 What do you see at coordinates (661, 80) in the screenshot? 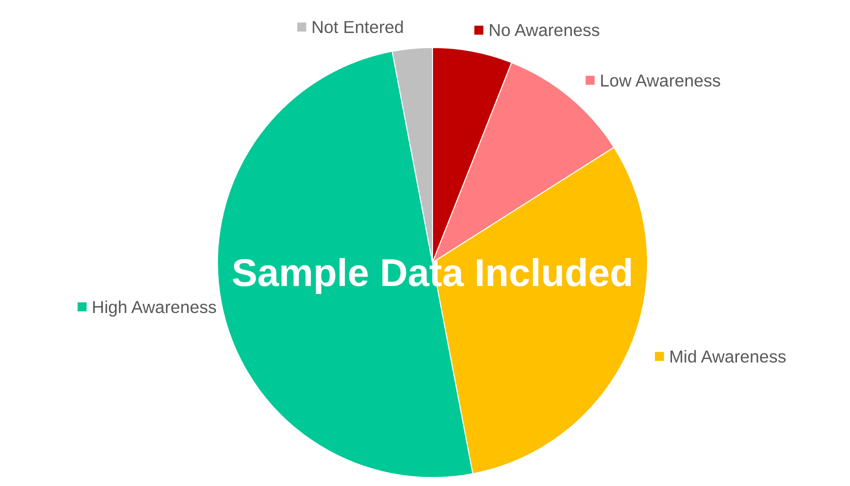
I see `legend-label: Low Awareness` at bounding box center [661, 80].